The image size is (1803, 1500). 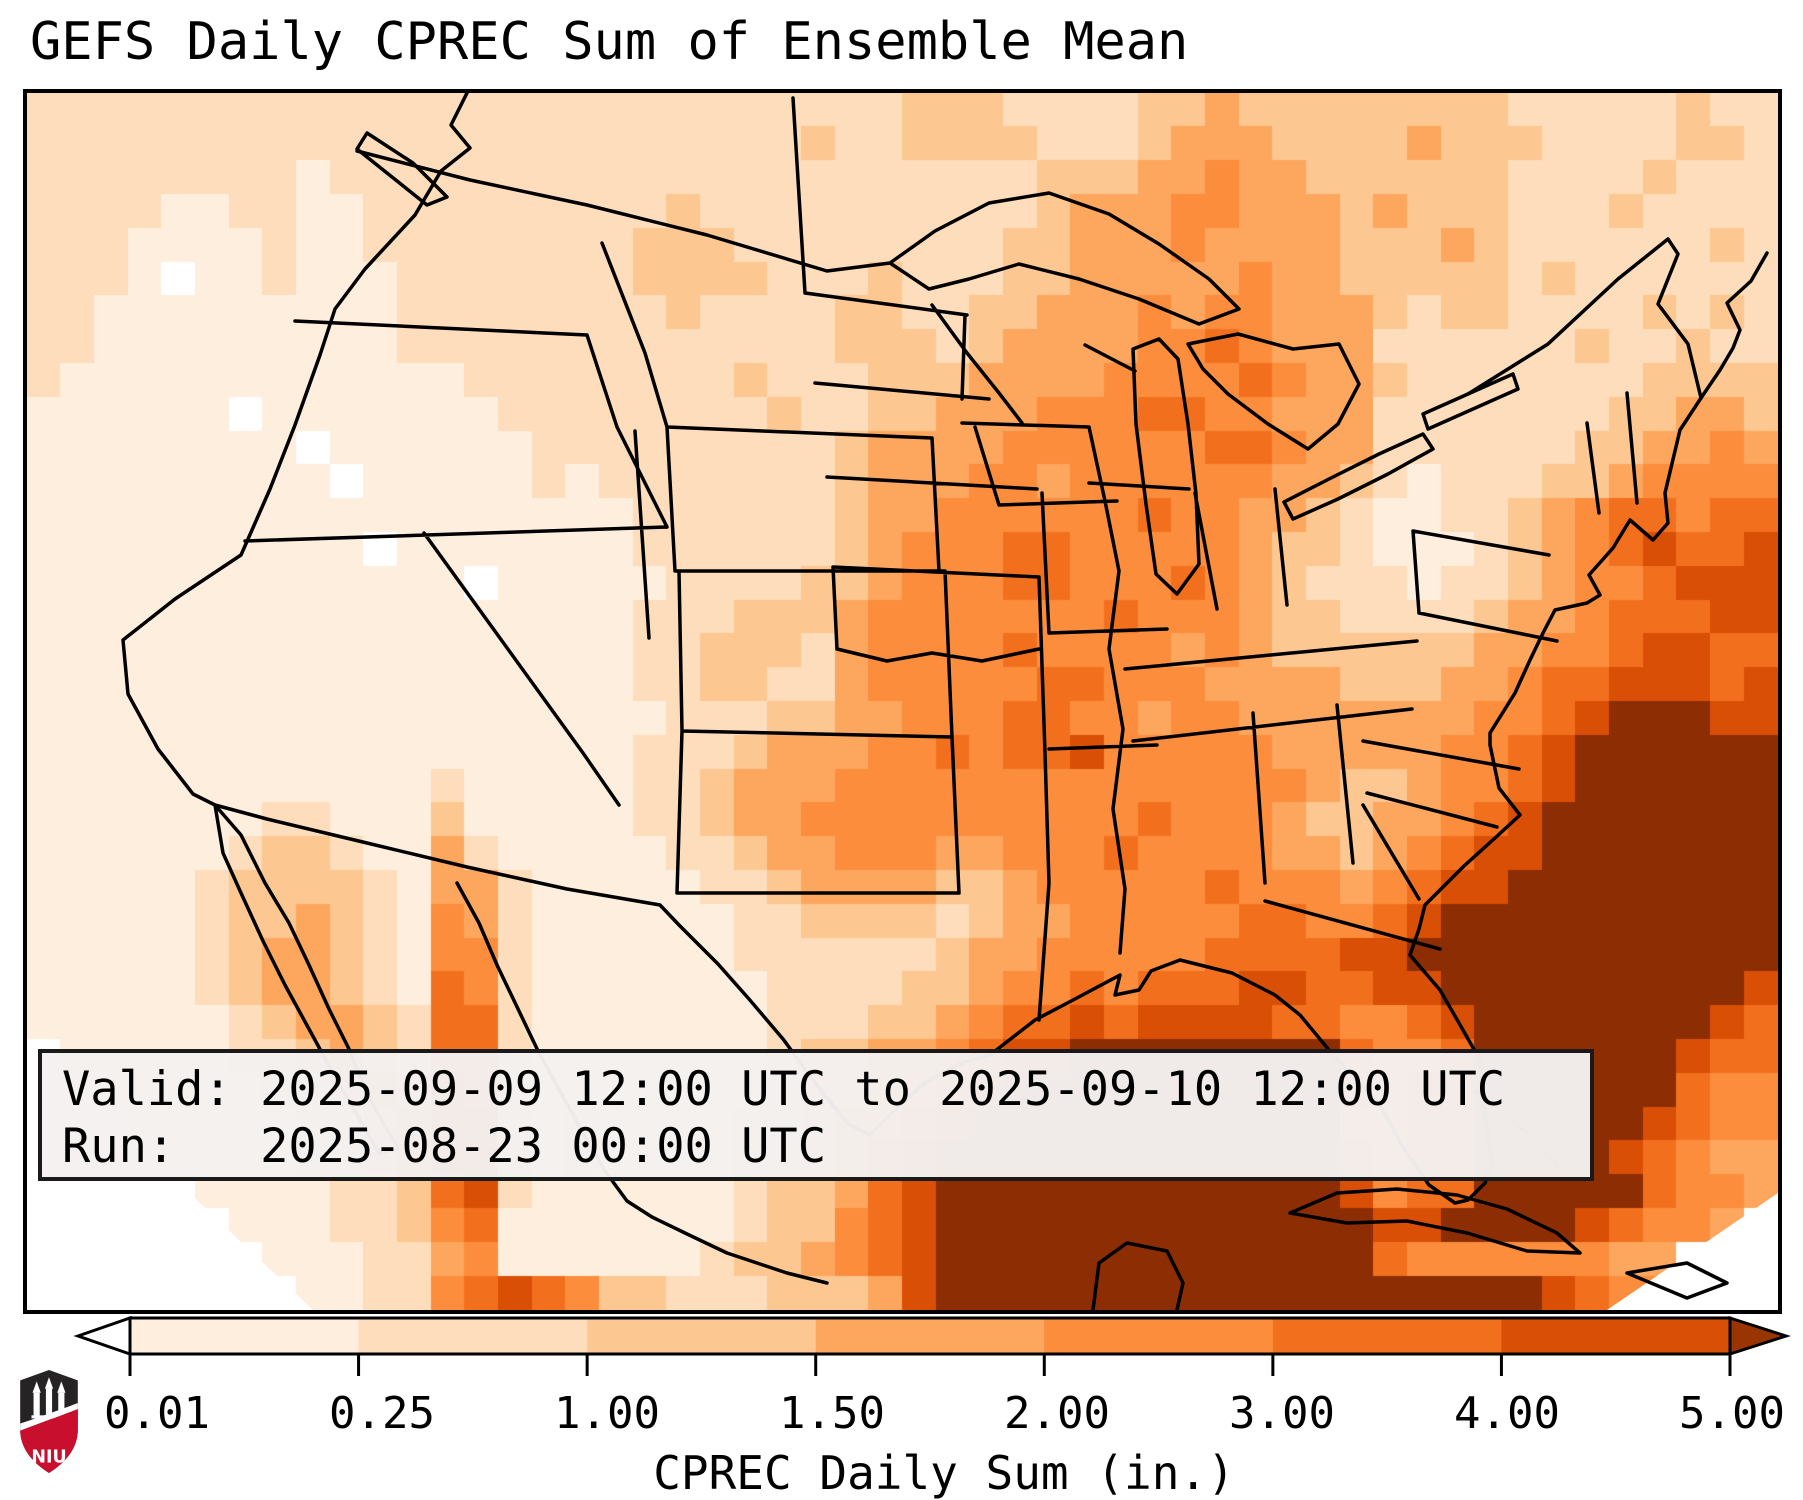 I want to click on colorbar-tick-label: 2.00, so click(x=1057, y=1413).